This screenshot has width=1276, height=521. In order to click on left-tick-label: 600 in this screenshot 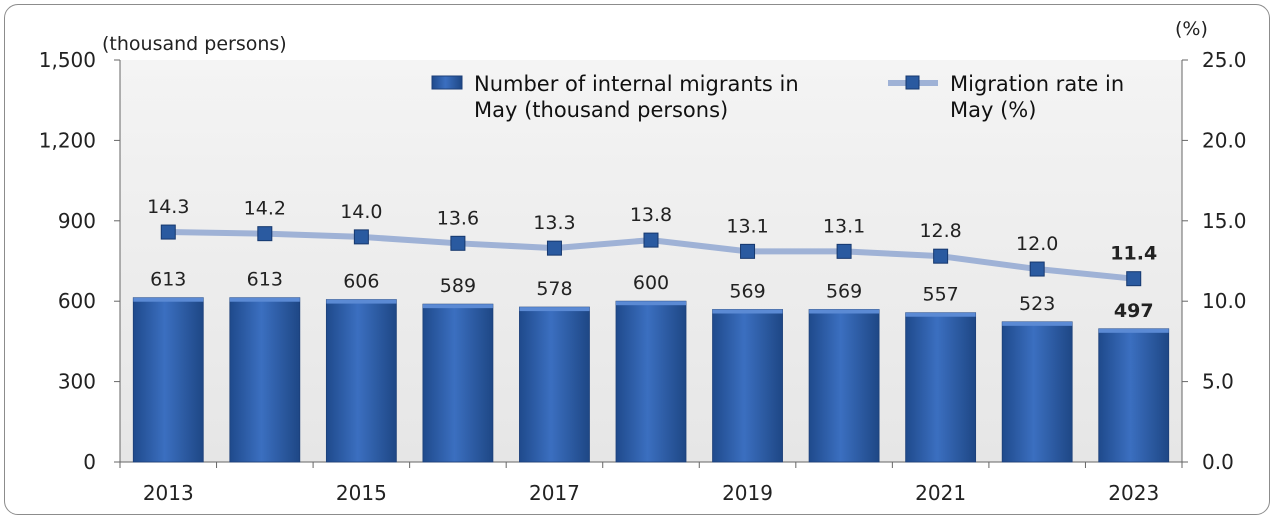, I will do `click(77, 301)`.